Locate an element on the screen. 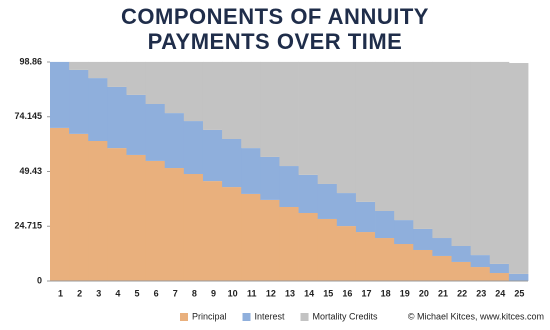 This screenshot has height=330, width=550. x-tick-label: 12 is located at coordinates (271, 293).